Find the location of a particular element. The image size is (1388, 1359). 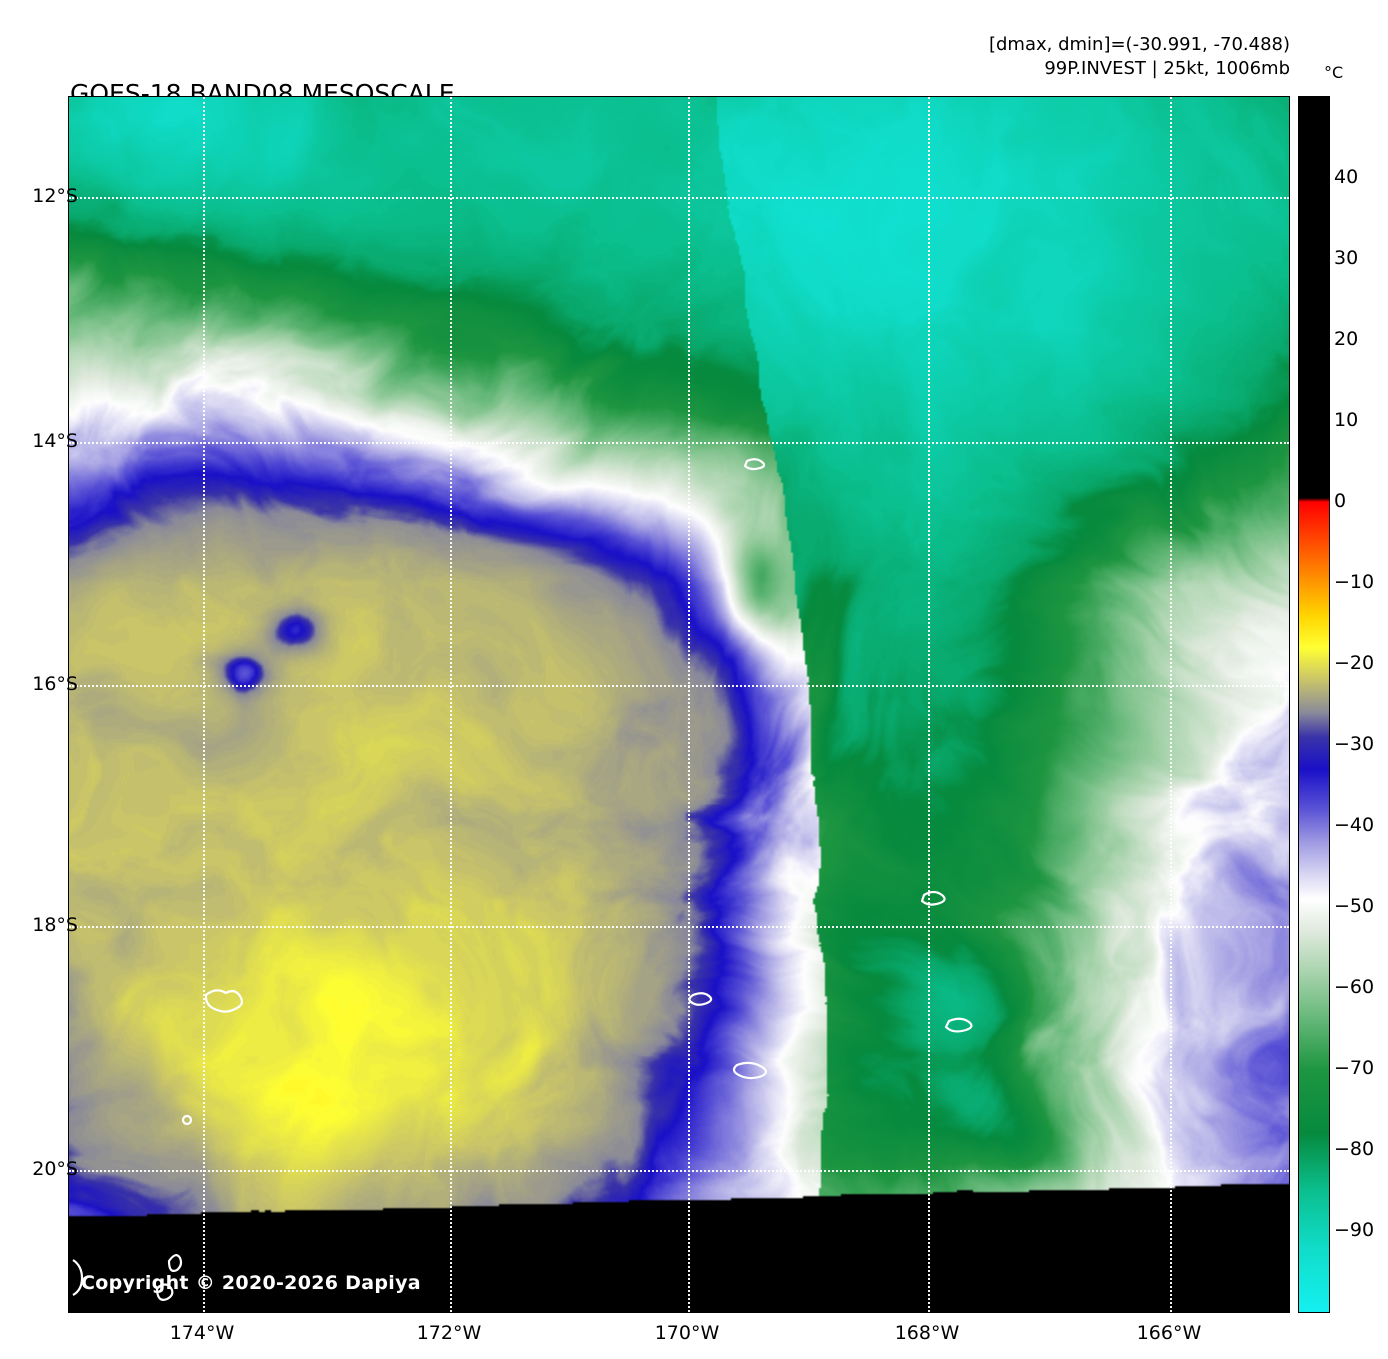

colorbar-tick-label: 10 is located at coordinates (1346, 420).